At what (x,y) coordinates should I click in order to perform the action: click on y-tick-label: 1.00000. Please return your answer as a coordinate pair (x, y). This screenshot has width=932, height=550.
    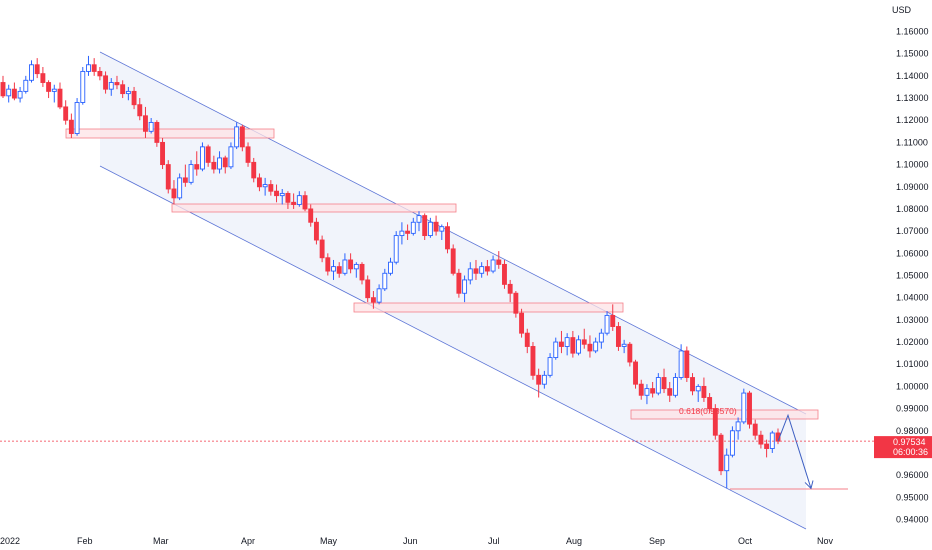
    Looking at the image, I should click on (912, 386).